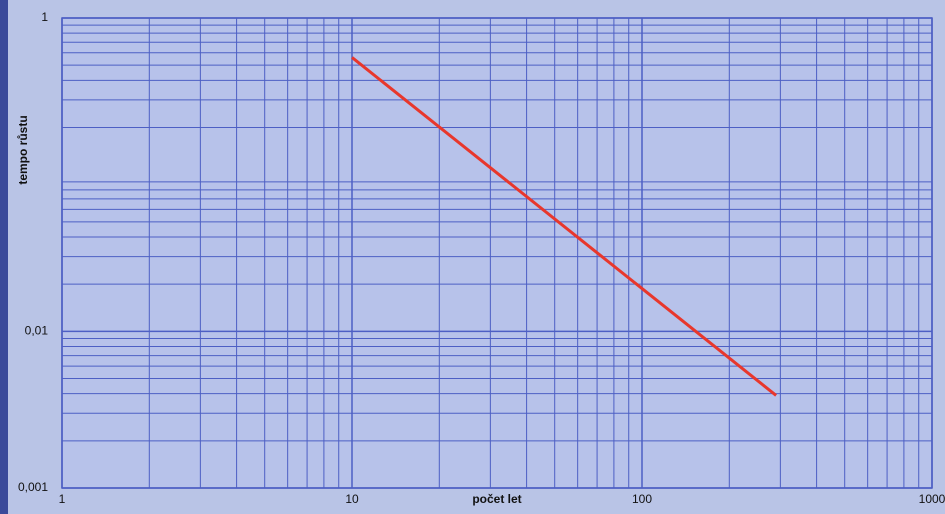 The image size is (945, 514). What do you see at coordinates (44, 17) in the screenshot?
I see `y-tick-label: 1` at bounding box center [44, 17].